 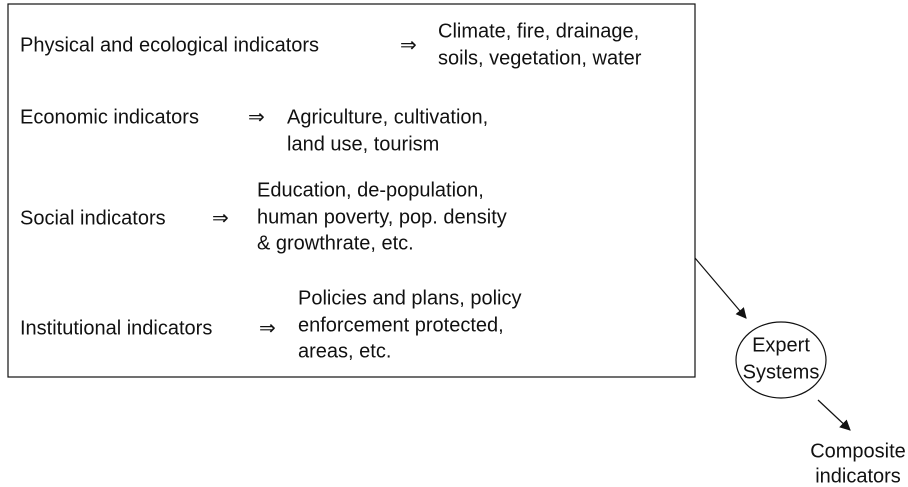 I want to click on indicator-detail: enforcement protected,, so click(x=401, y=325).